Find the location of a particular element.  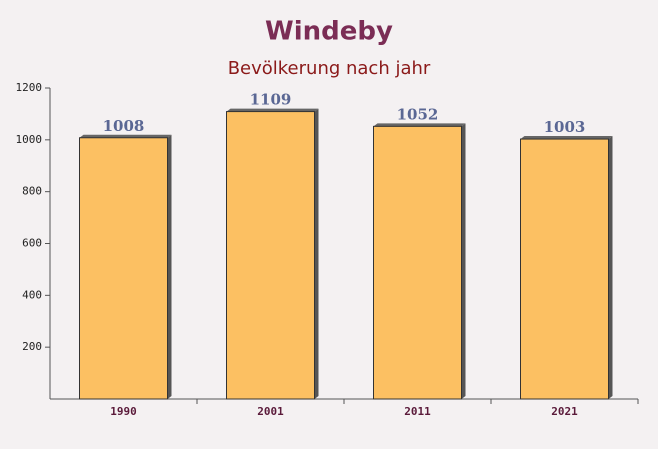

value-label: 1008 is located at coordinates (124, 126).